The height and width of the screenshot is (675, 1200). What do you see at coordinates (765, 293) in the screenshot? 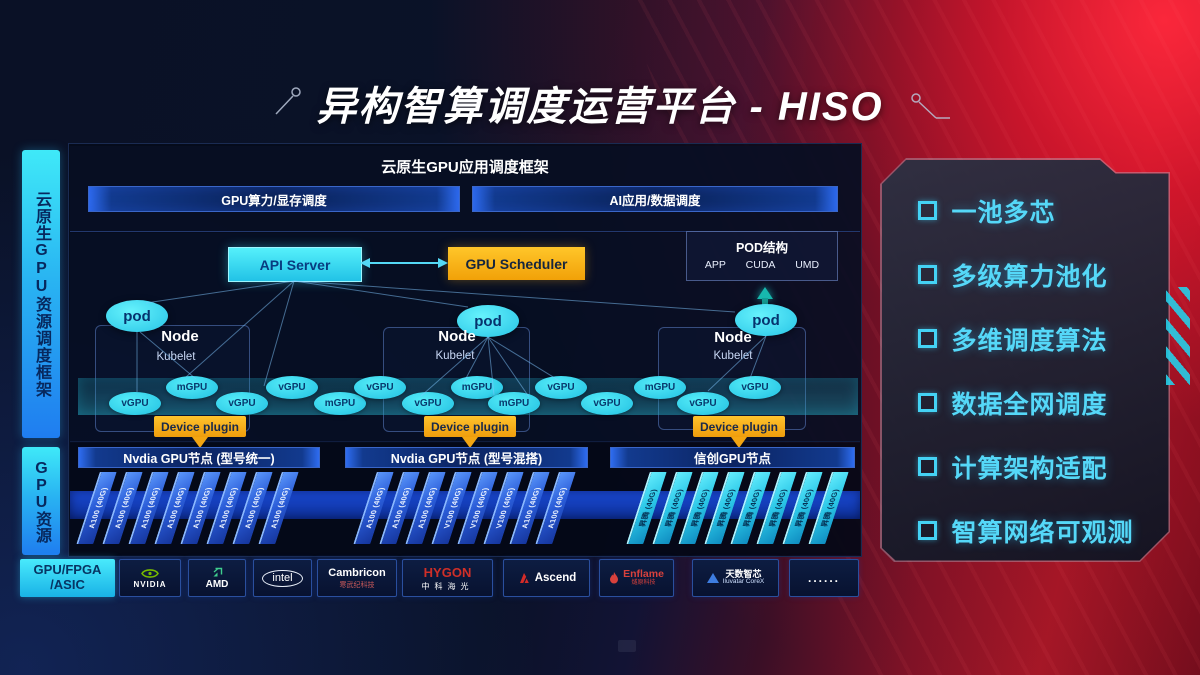
I see `pod-to-structure-arrow-icon` at bounding box center [765, 293].